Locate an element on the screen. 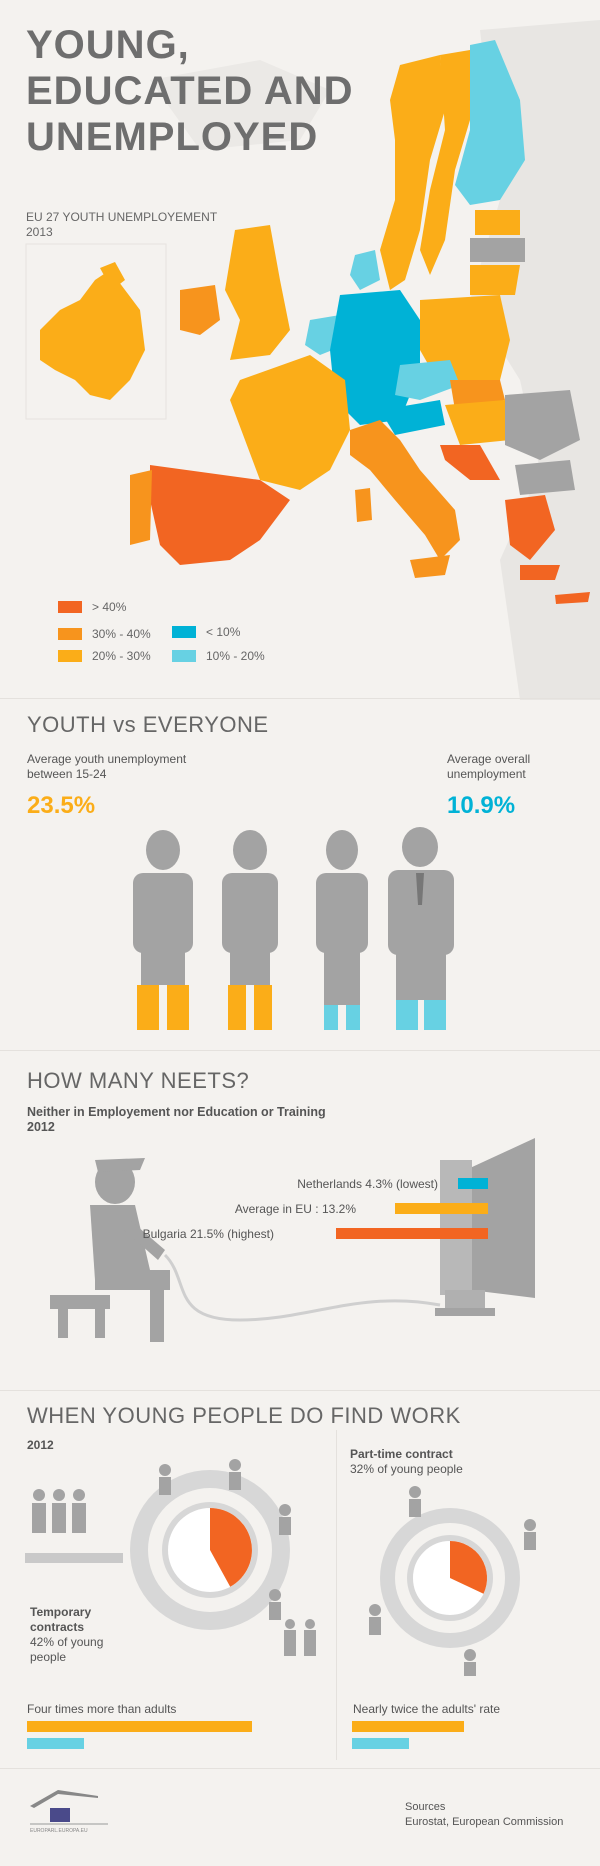 The height and width of the screenshot is (1866, 600). legend-item-30-40: 30% - 40% is located at coordinates (104, 634).